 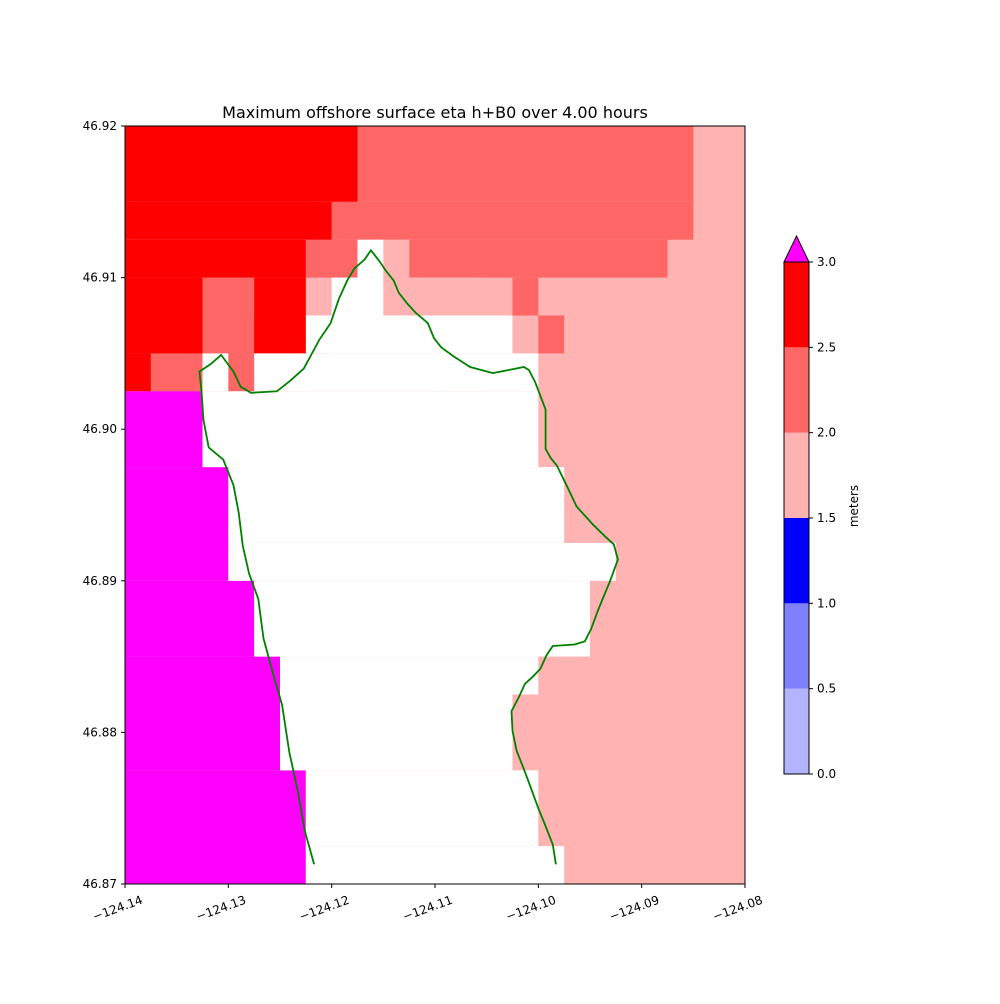 What do you see at coordinates (531, 908) in the screenshot?
I see `x-tick-label: −124.10` at bounding box center [531, 908].